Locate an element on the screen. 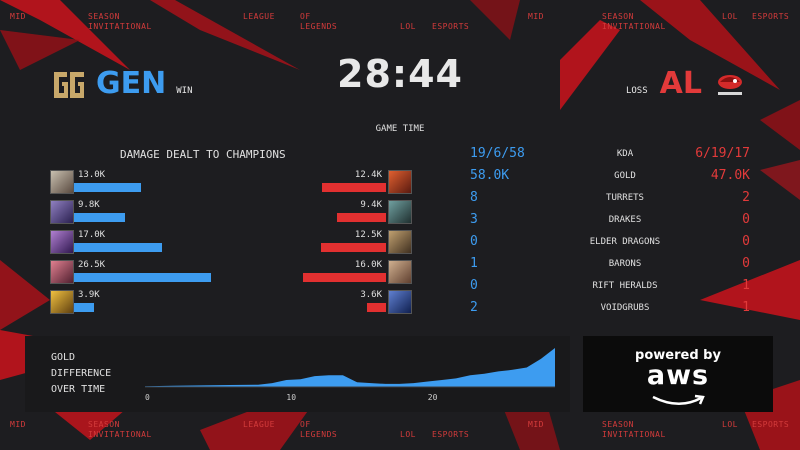 This screenshot has width=800, height=450. right-stat-value: 47.0K is located at coordinates (730, 175).